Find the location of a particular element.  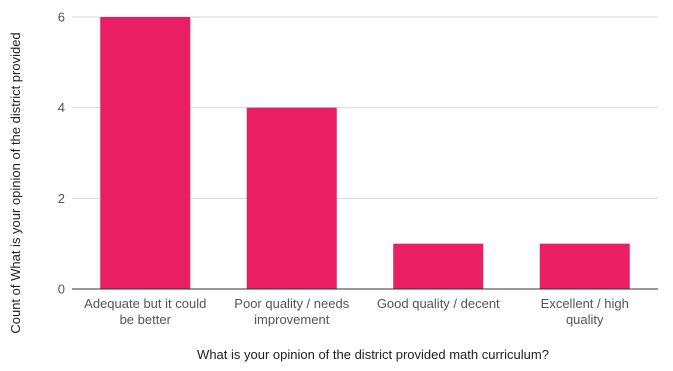

y-tick-label: 4 is located at coordinates (61, 107).